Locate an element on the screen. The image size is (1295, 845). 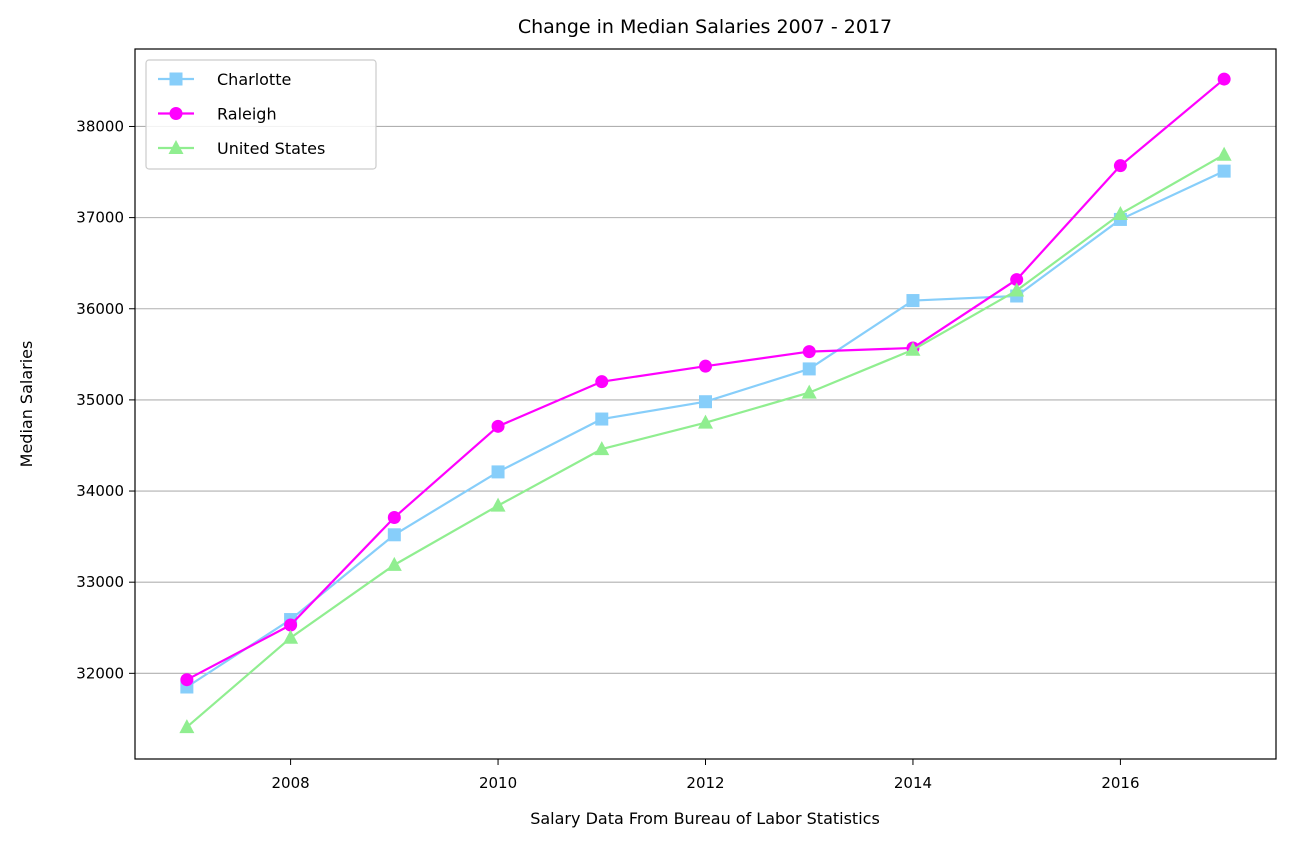
legend-marker-charlotte is located at coordinates (176, 79).